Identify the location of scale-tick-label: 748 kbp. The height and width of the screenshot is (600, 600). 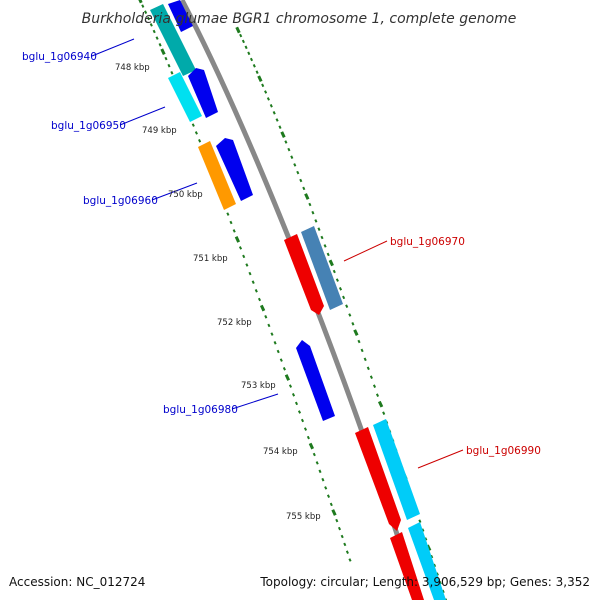
(132, 68).